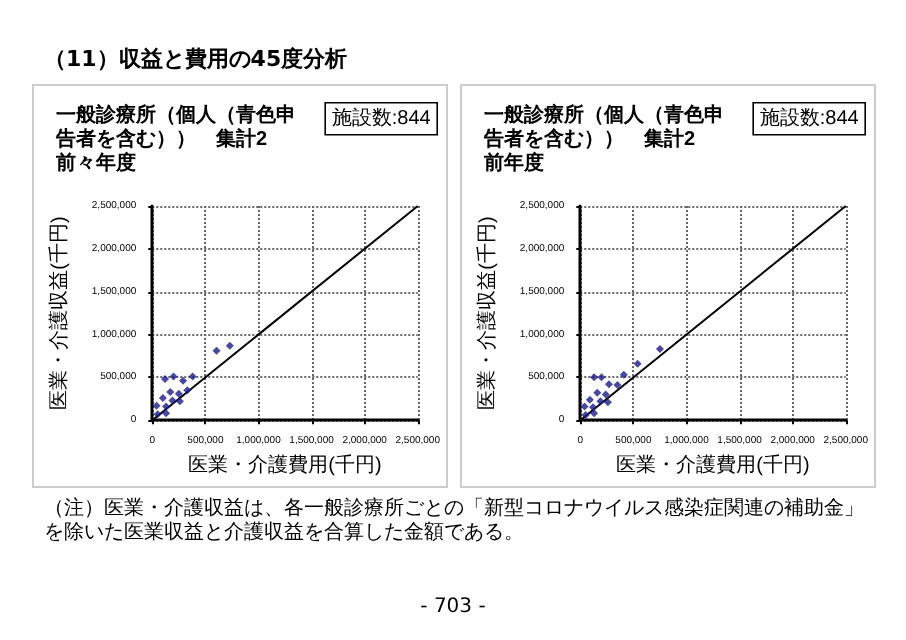  What do you see at coordinates (513, 163) in the screenshot?
I see `chart-subtitle: 前年度` at bounding box center [513, 163].